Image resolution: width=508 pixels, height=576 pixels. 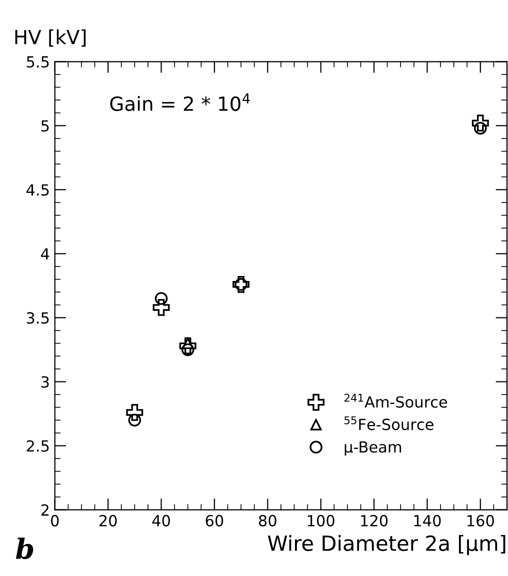 I want to click on x-tick-label: 40, so click(x=161, y=520).